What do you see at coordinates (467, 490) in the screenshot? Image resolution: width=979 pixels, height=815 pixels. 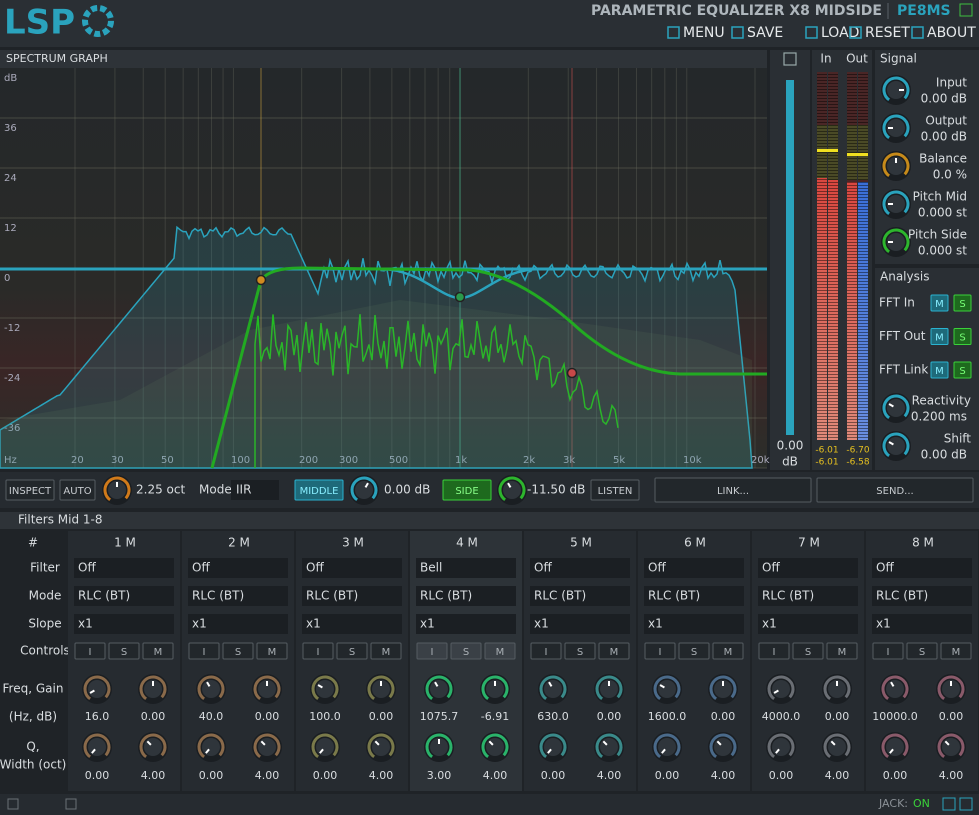 I see `side-button` at bounding box center [467, 490].